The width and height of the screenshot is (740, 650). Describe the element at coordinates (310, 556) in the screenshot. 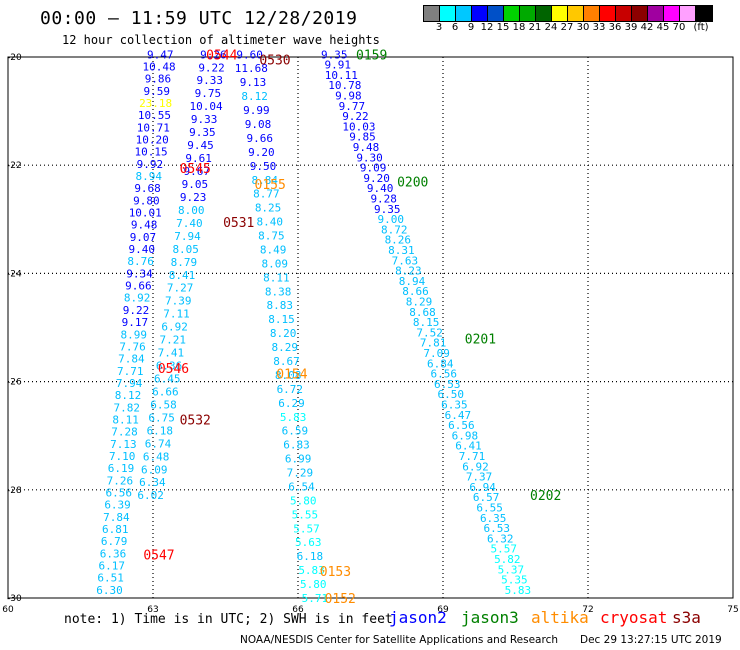

I see `swh-data-label: 6.18` at that location.